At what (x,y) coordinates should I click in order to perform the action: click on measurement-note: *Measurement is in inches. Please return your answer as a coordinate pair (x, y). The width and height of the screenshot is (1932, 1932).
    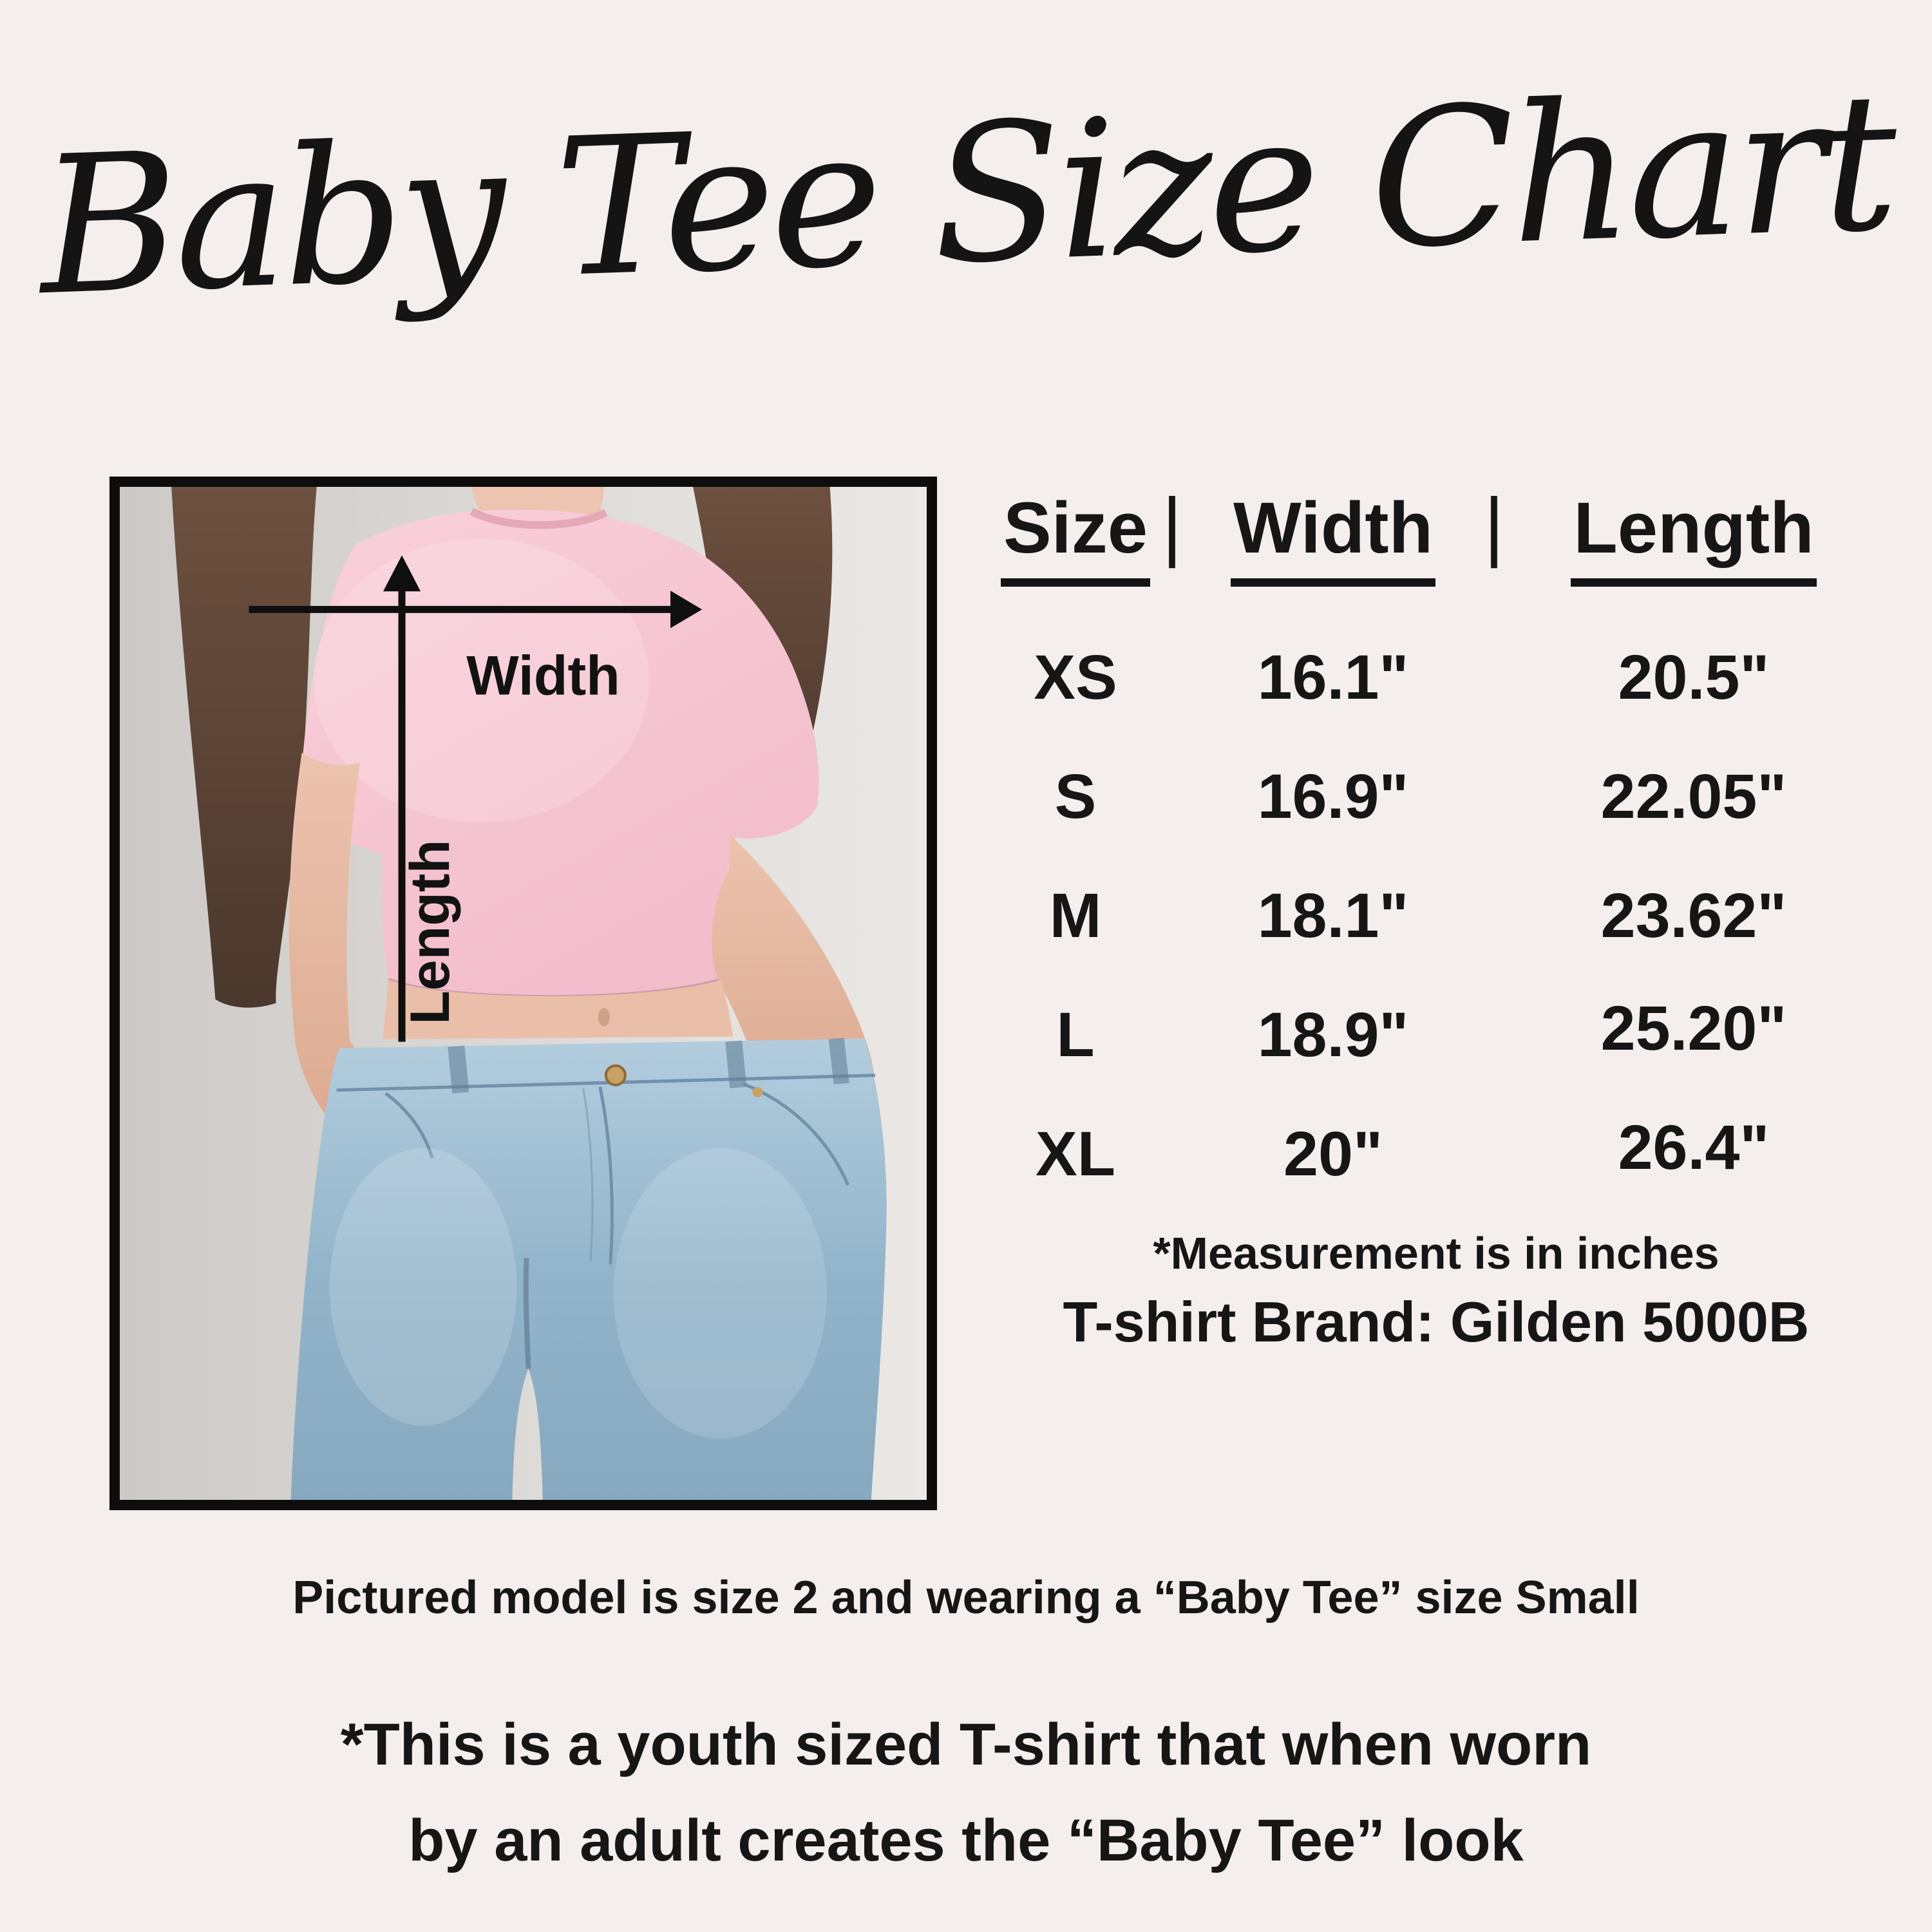
    Looking at the image, I should click on (1436, 1253).